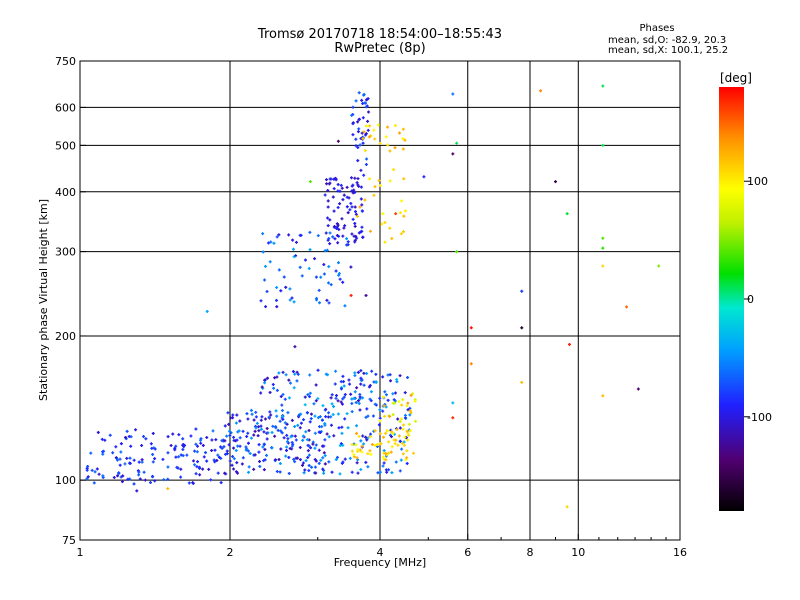 The image size is (800, 600). What do you see at coordinates (65, 107) in the screenshot?
I see `y-tick-label: 600` at bounding box center [65, 107].